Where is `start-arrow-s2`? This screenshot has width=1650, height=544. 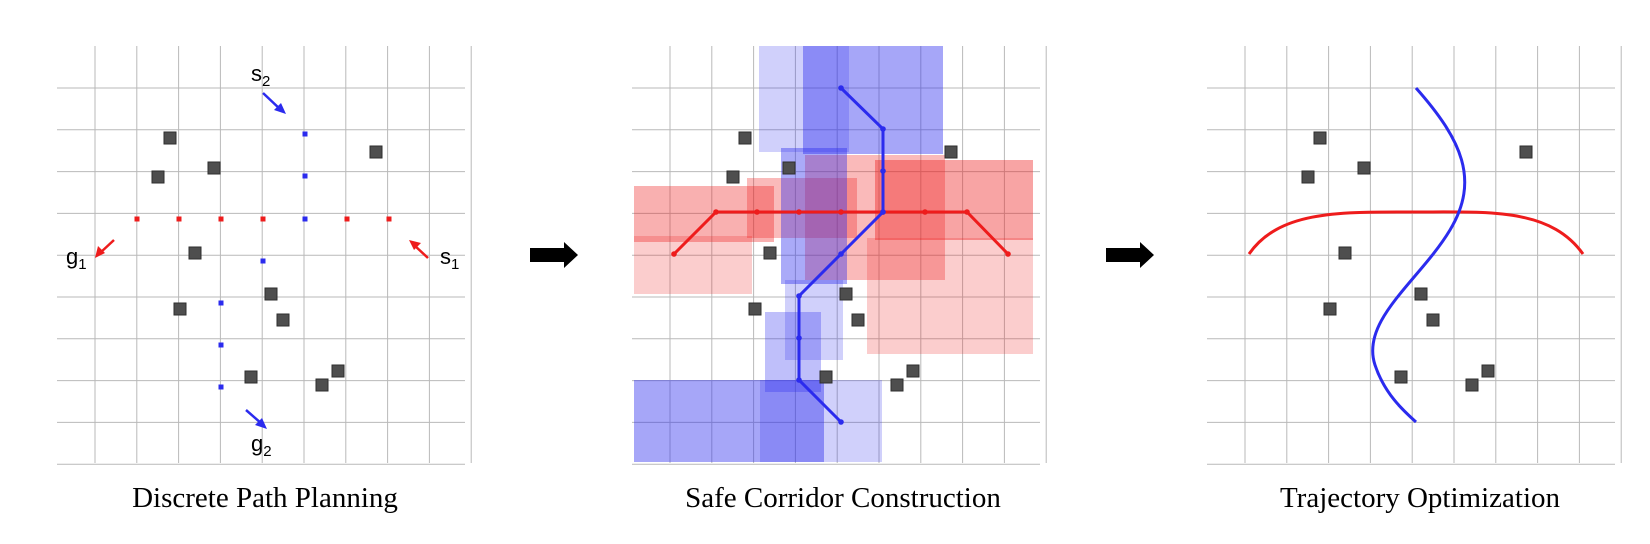 start-arrow-s2 is located at coordinates (274, 103).